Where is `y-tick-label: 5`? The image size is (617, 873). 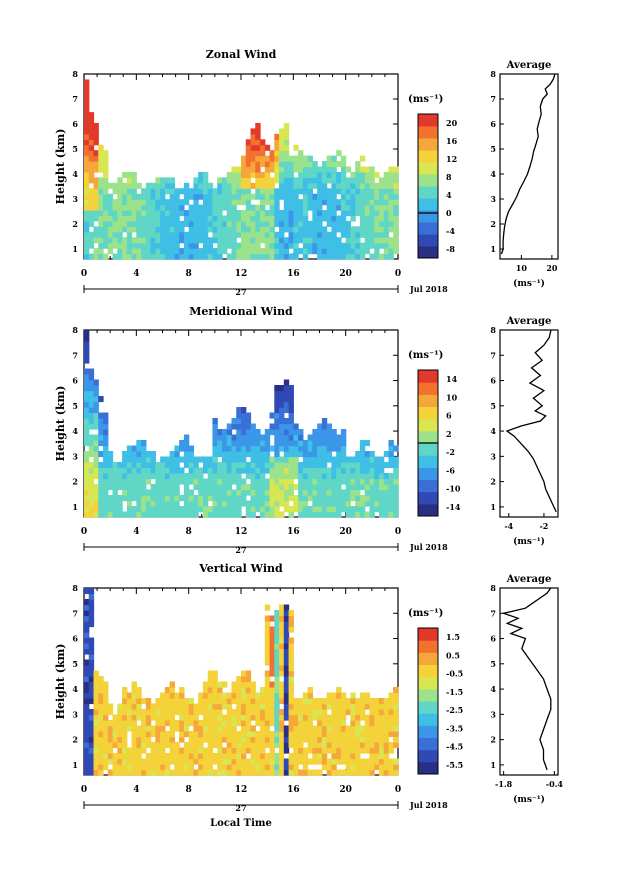
y-tick-label: 5 is located at coordinates (75, 149).